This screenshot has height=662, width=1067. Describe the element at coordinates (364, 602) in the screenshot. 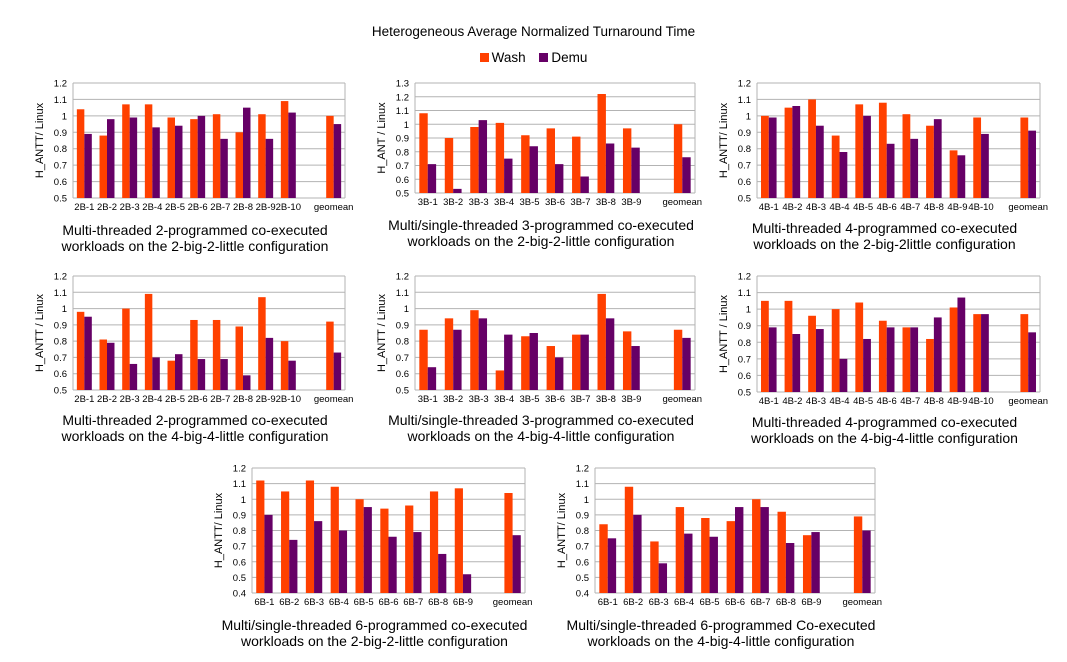

I see `x-tick-label: 6B-5` at that location.